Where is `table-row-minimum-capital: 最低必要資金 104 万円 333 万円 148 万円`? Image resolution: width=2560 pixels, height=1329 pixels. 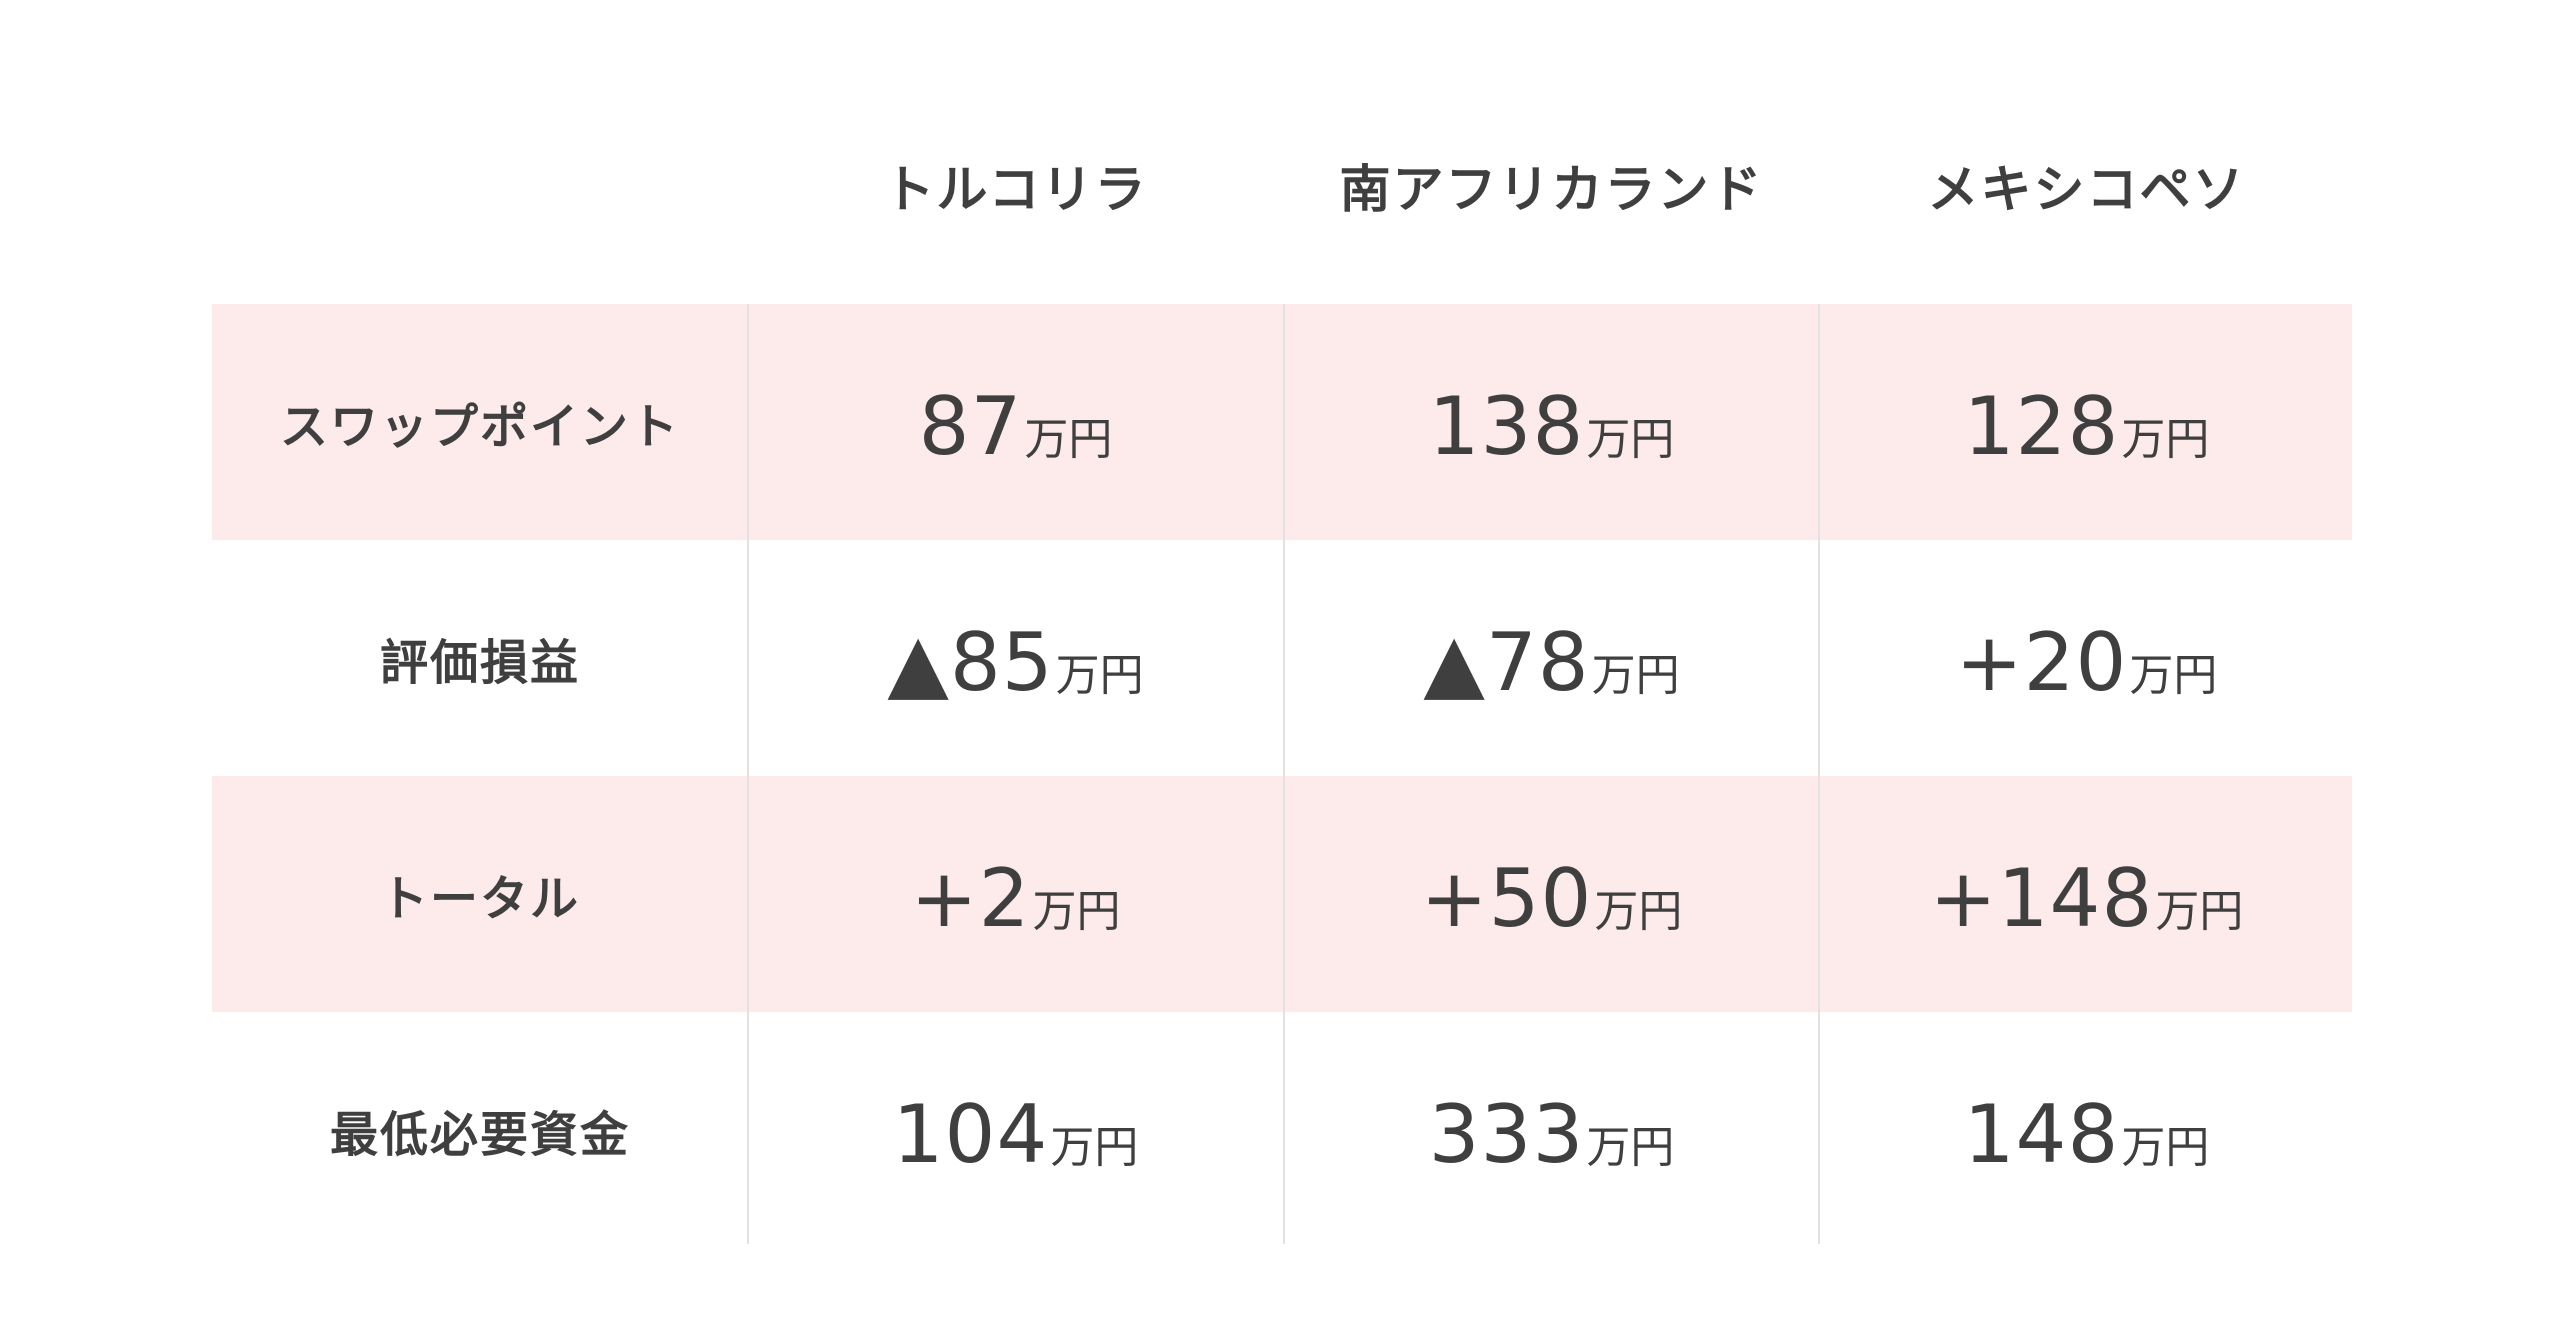
table-row-minimum-capital: 最低必要資金 104 万円 333 万円 148 万円 is located at coordinates (1282, 1130).